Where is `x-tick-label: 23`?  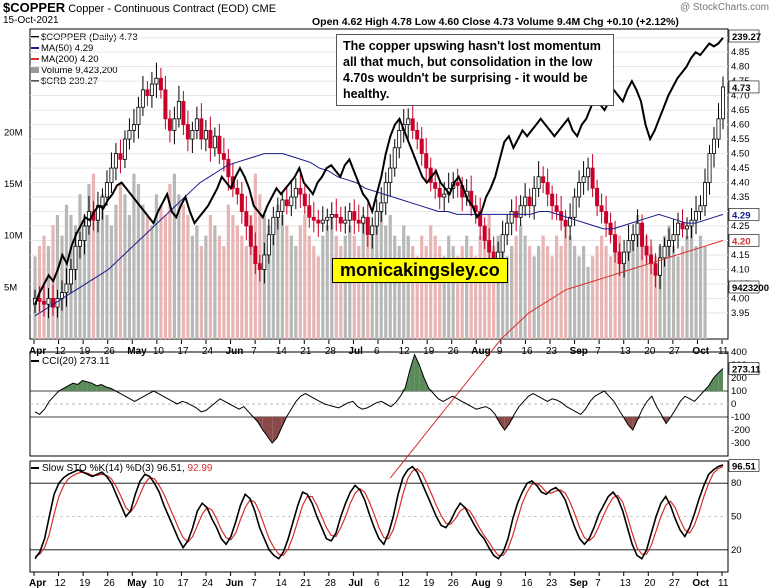 x-tick-label: 23 is located at coordinates (552, 351).